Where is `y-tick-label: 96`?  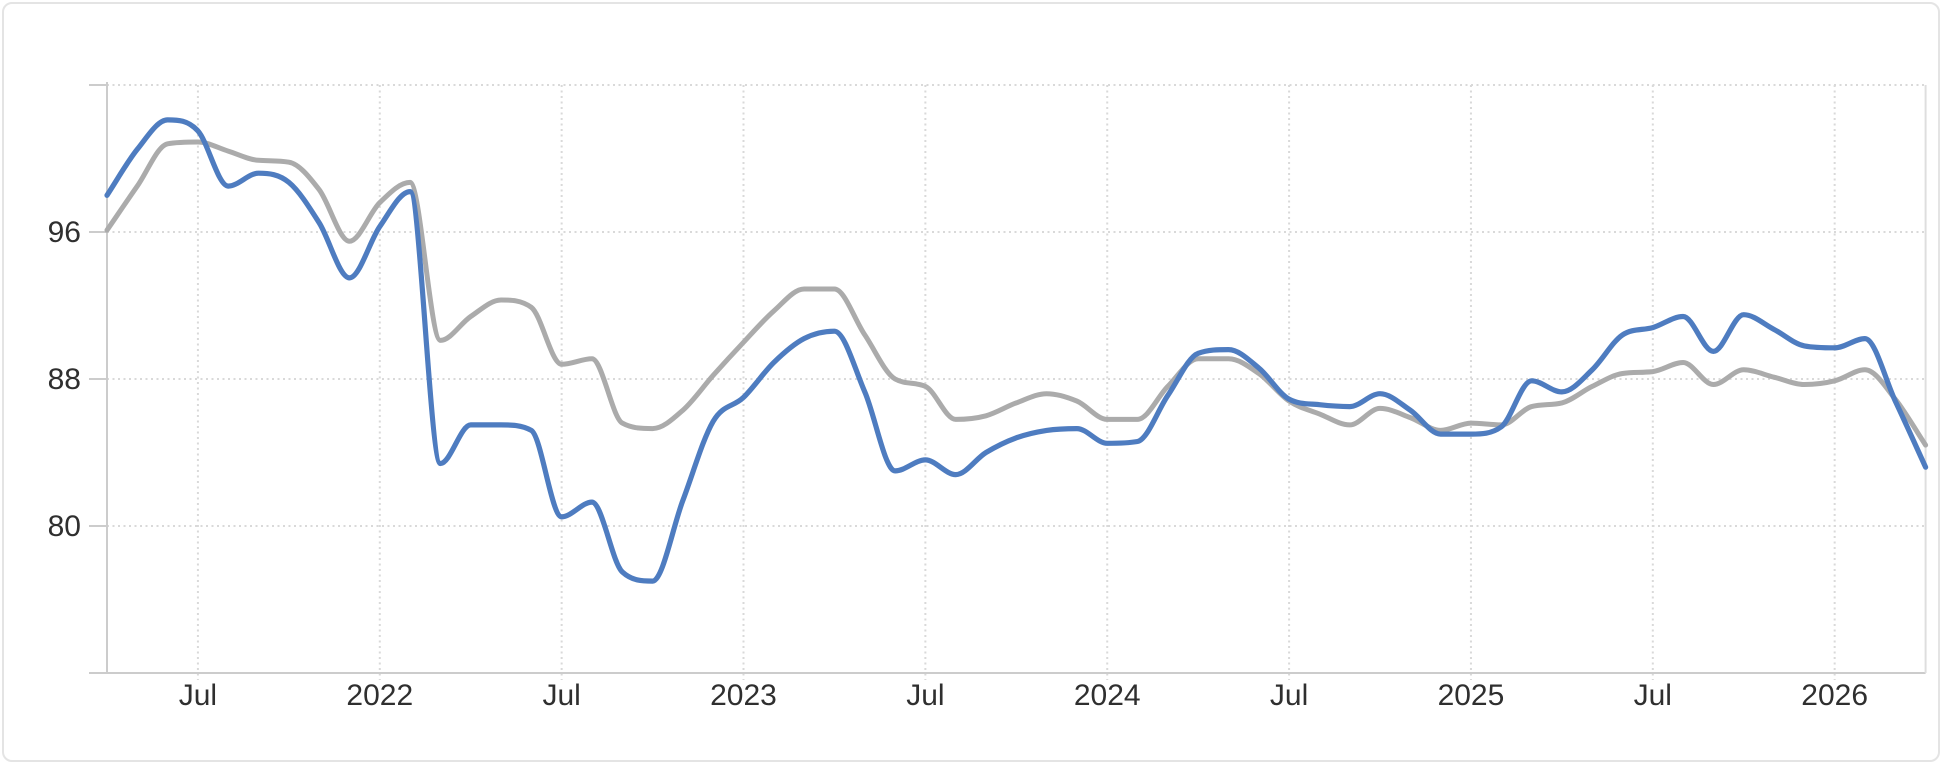 y-tick-label: 96 is located at coordinates (64, 232).